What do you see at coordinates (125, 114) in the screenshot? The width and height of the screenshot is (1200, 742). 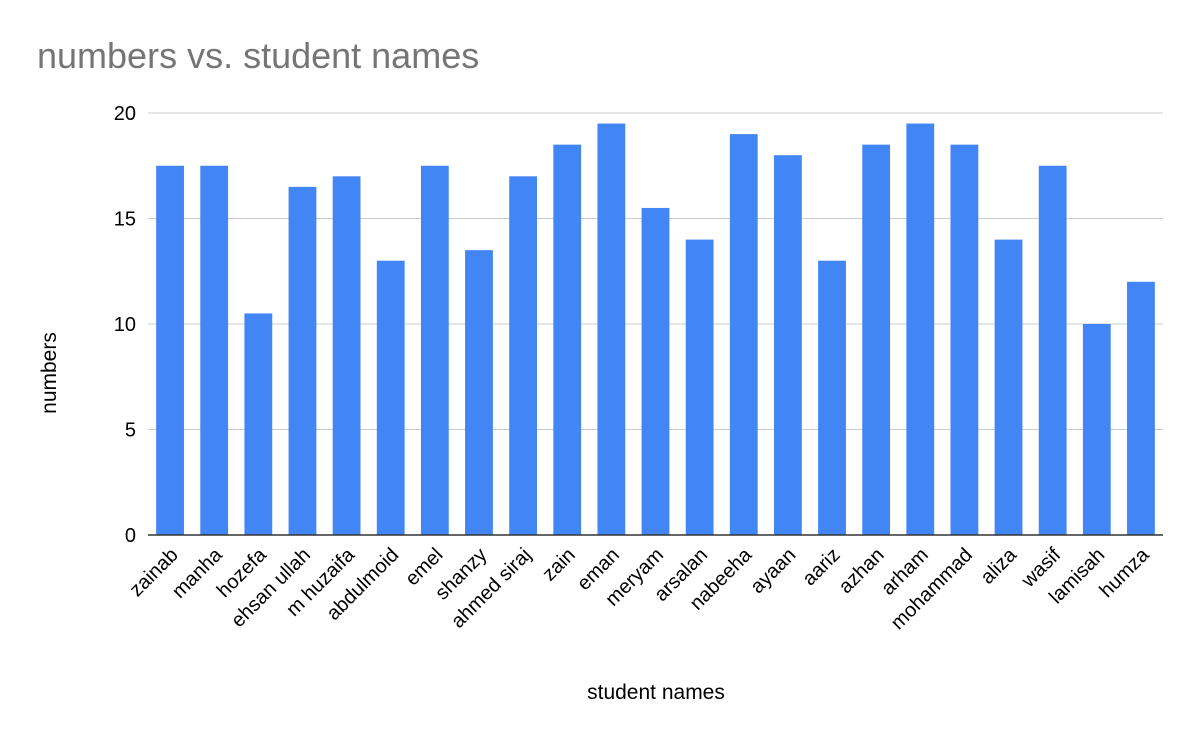 I see `y-tick-label: 20` at bounding box center [125, 114].